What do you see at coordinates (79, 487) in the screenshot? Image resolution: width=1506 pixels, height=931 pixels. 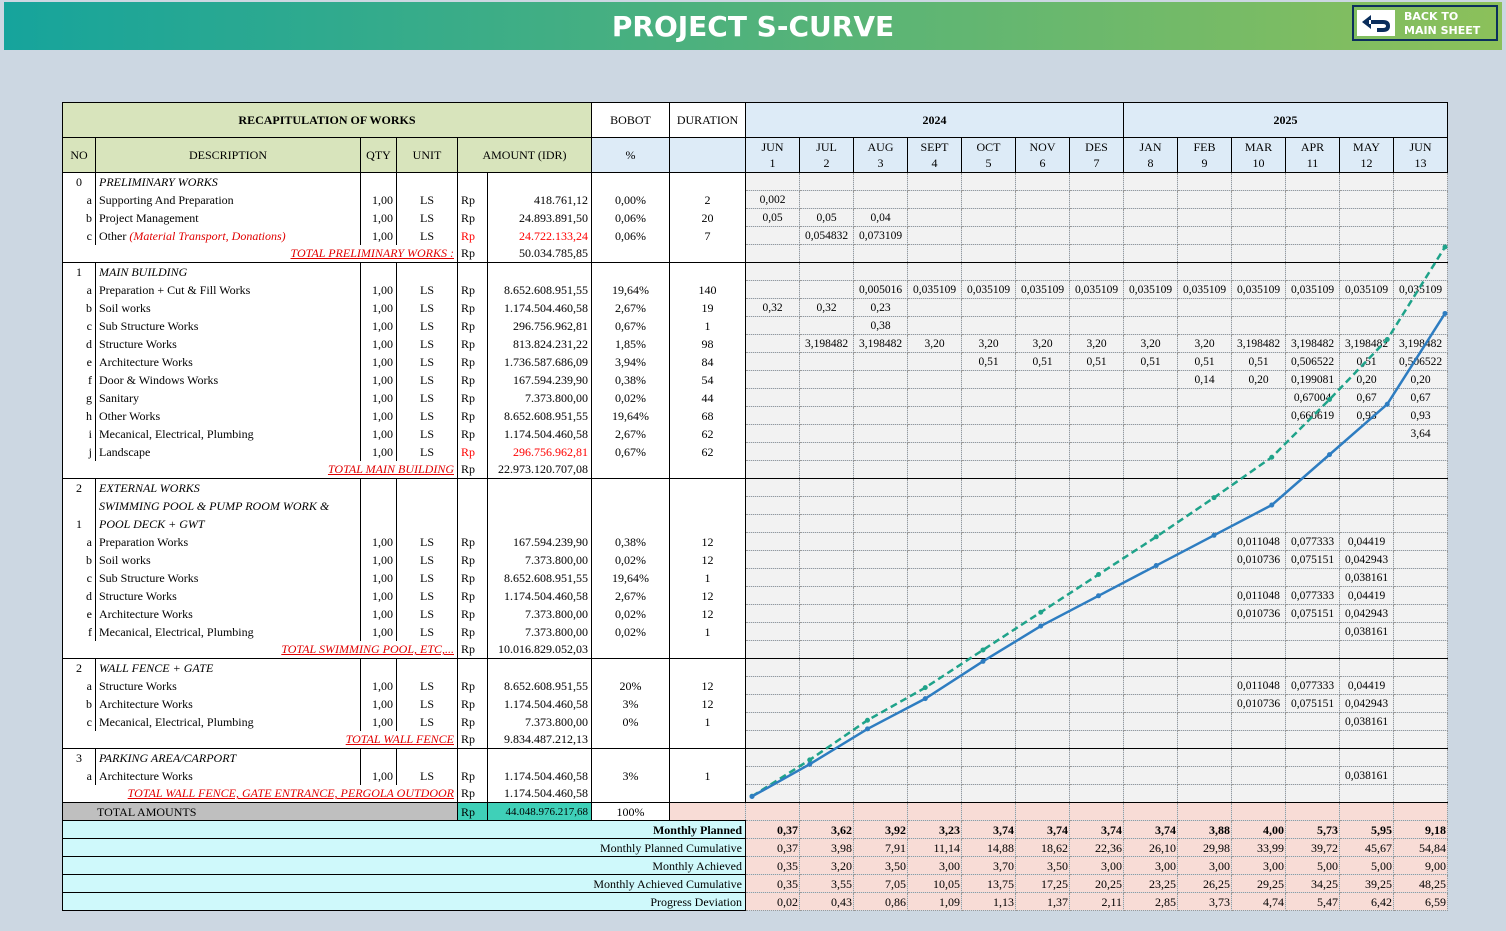 I see `row-no: 2` at bounding box center [79, 487].